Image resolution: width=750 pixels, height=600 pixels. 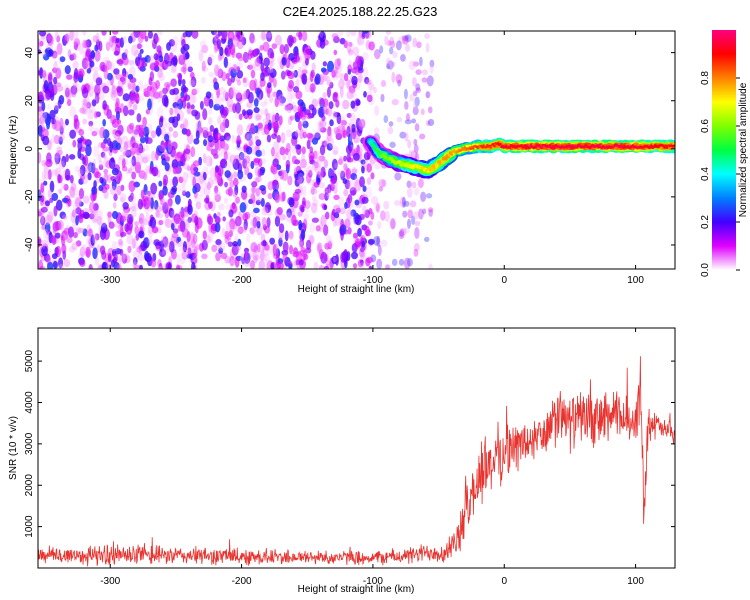 I want to click on x-tick-label: 0, so click(x=504, y=280).